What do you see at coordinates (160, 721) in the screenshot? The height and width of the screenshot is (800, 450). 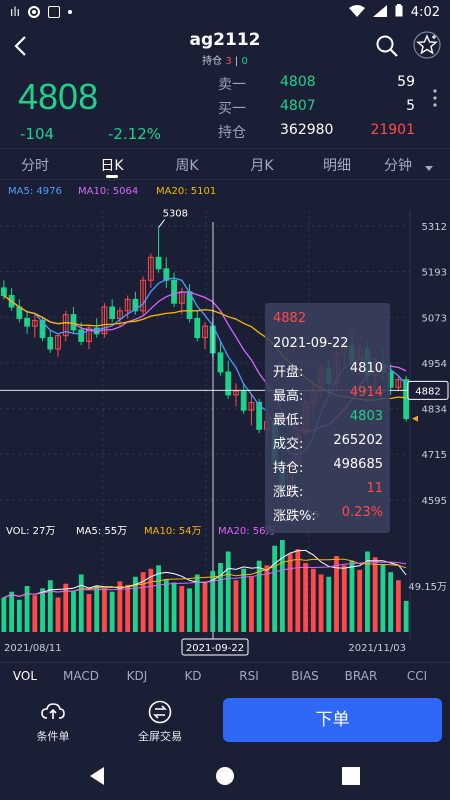 I see `fullscreen-trade-button: 全屏交易` at bounding box center [160, 721].